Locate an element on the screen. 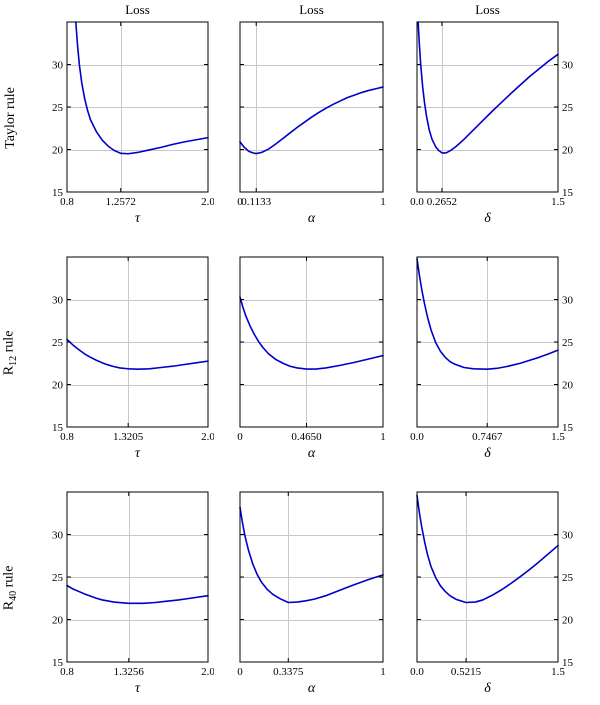 This screenshot has width=600, height=705. x-tick-label: 1.2572 is located at coordinates (121, 202).